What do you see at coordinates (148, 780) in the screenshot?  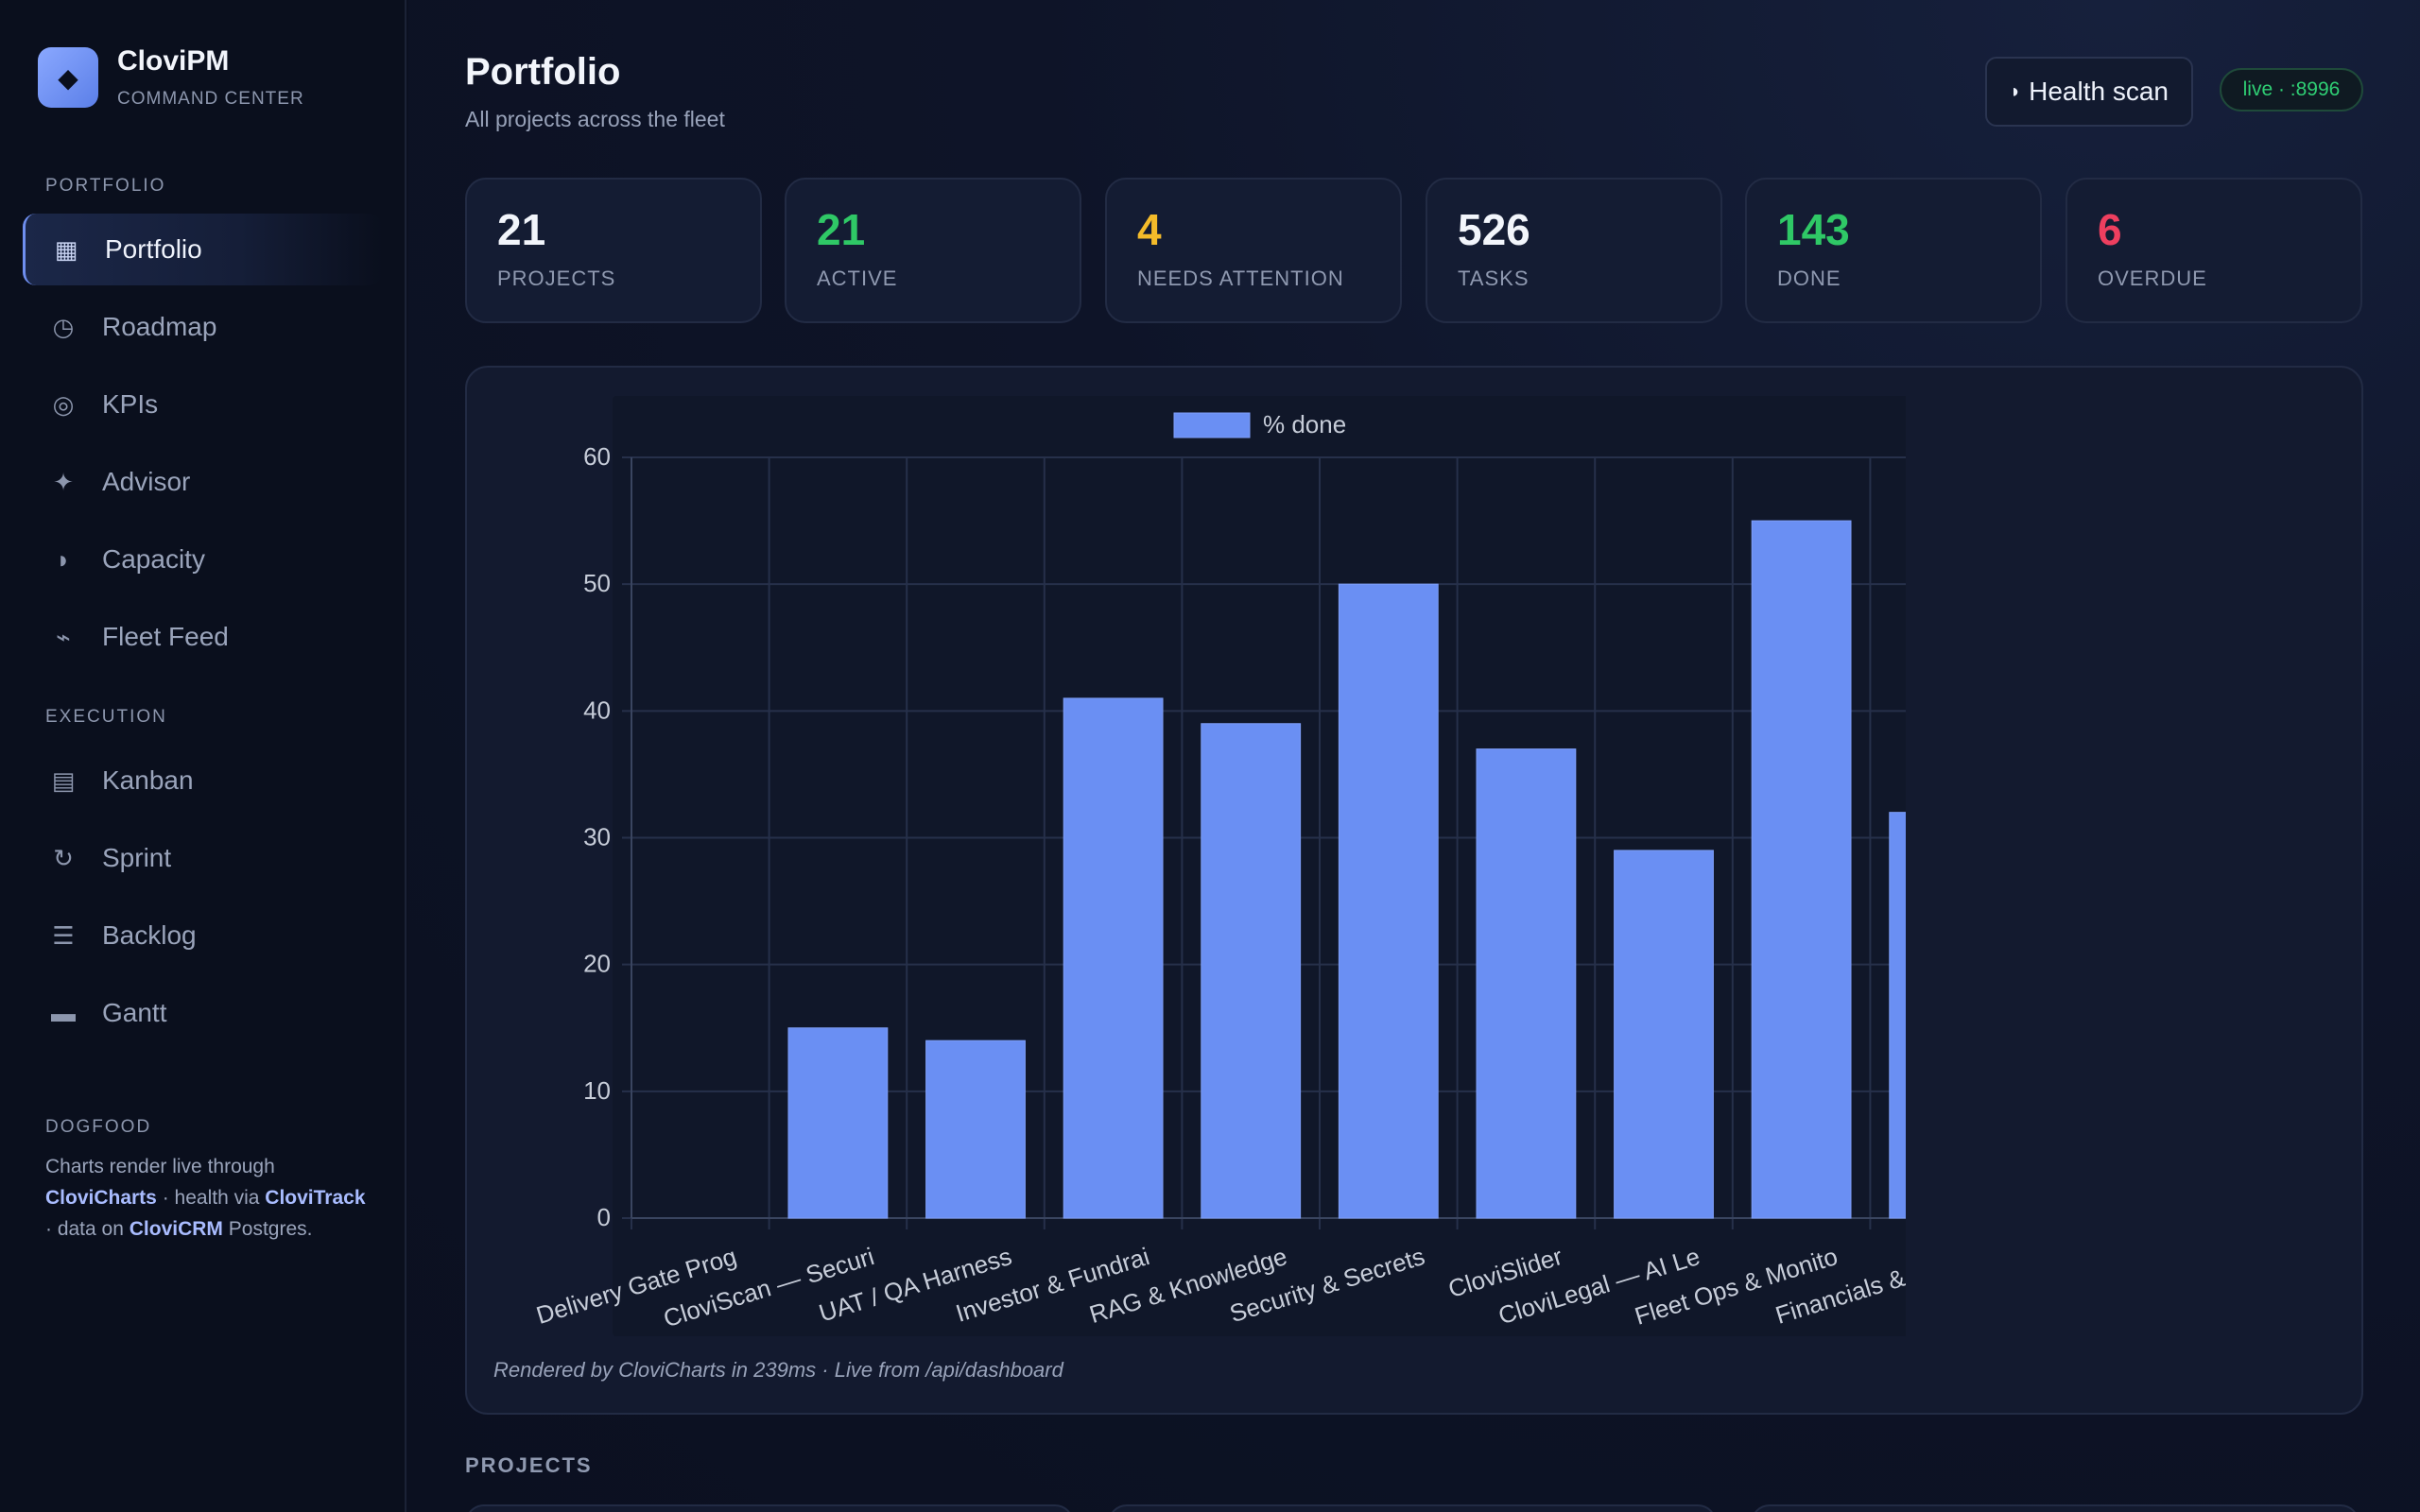 I see `sidebar-item-label: Kanban` at bounding box center [148, 780].